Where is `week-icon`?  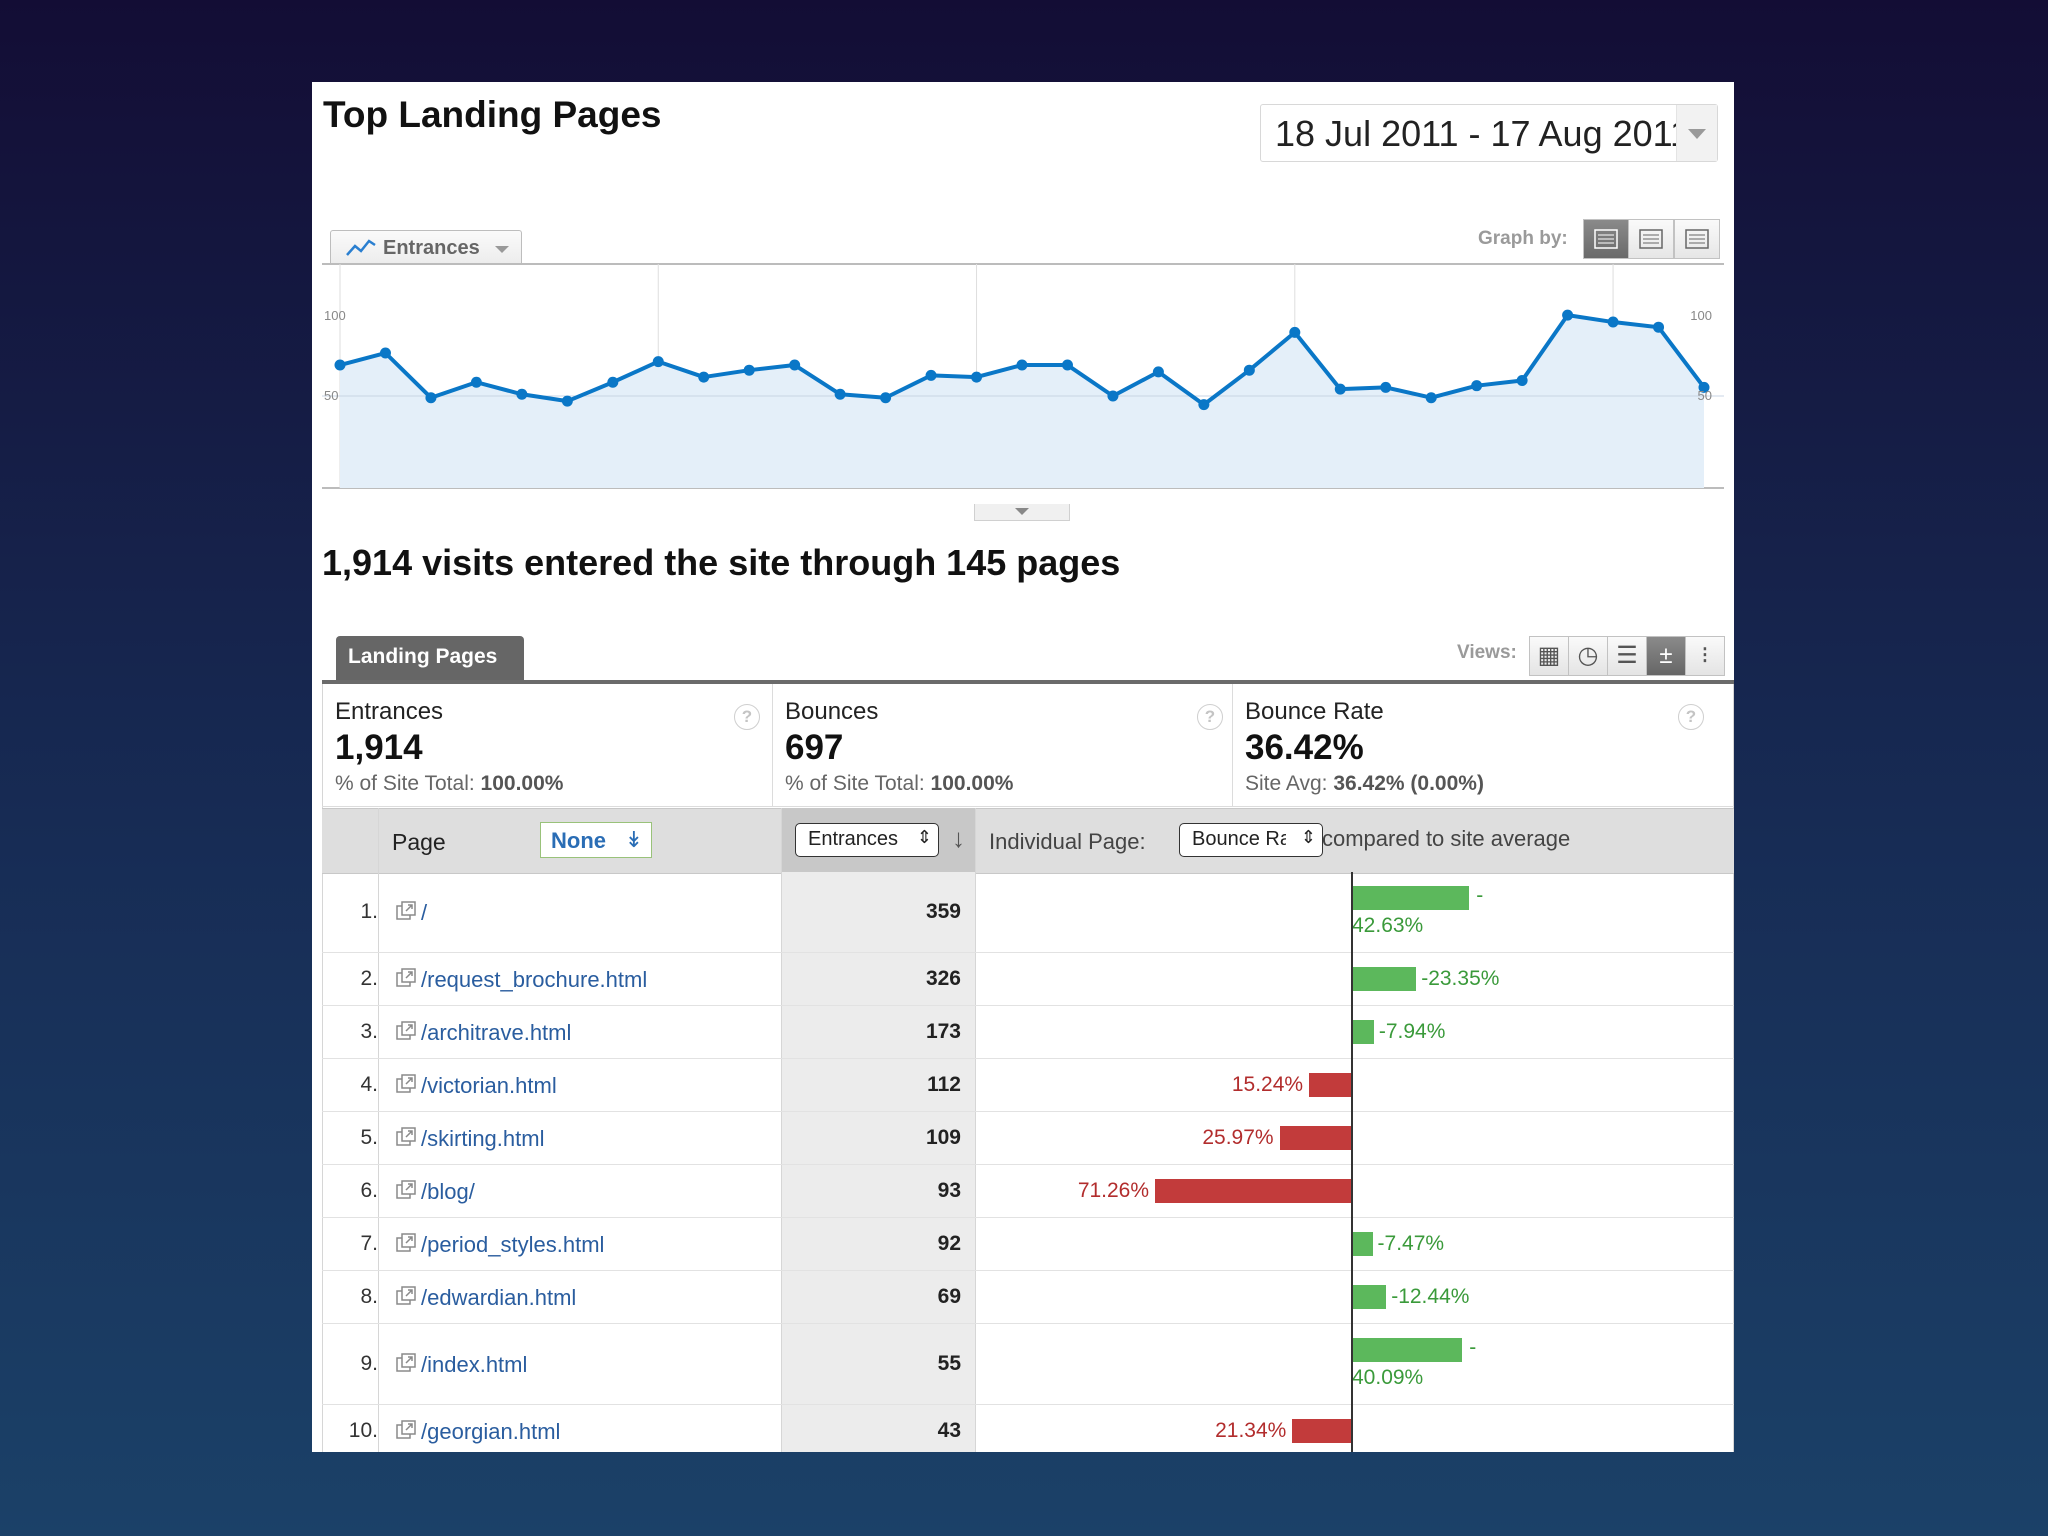 week-icon is located at coordinates (1651, 239).